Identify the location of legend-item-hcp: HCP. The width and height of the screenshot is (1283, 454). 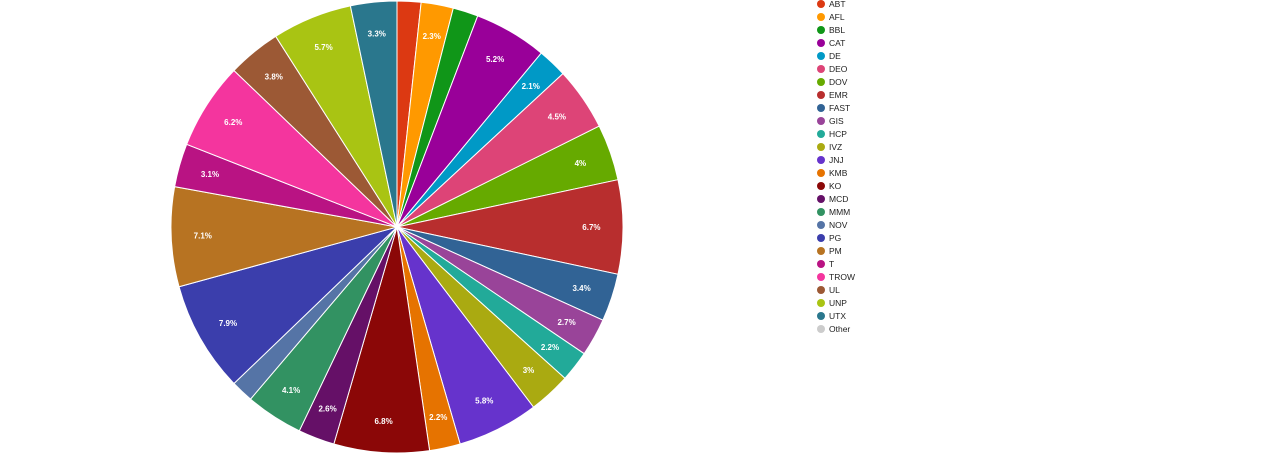
(832, 134).